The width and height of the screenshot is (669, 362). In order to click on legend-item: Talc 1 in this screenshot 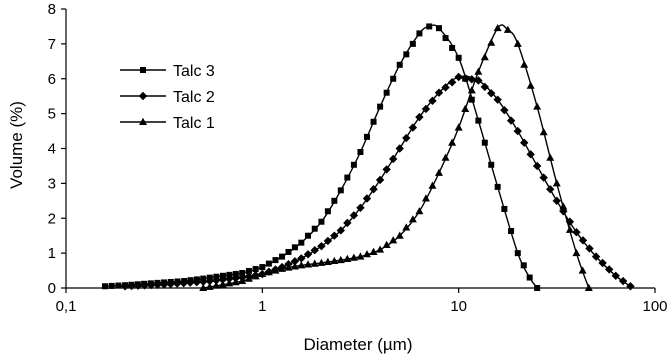, I will do `click(167, 123)`.